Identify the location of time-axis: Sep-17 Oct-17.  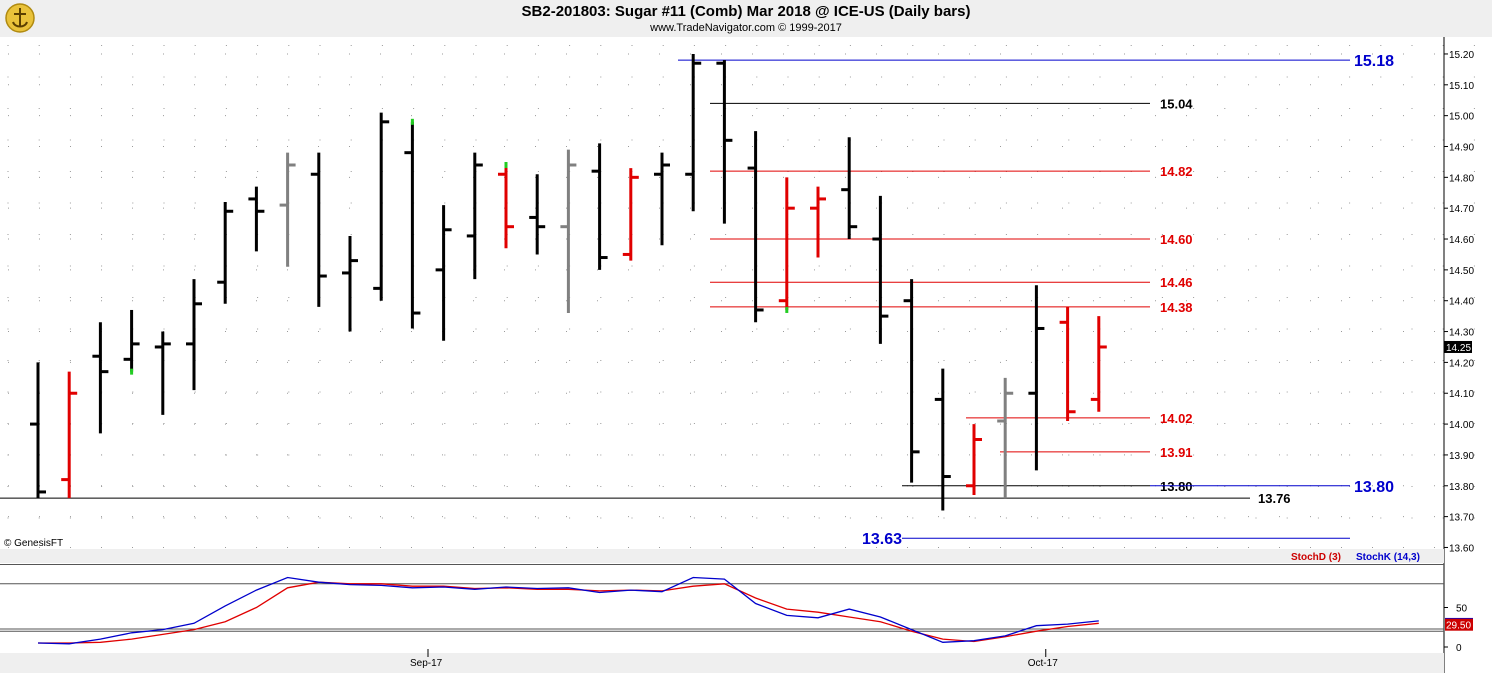
(734, 659).